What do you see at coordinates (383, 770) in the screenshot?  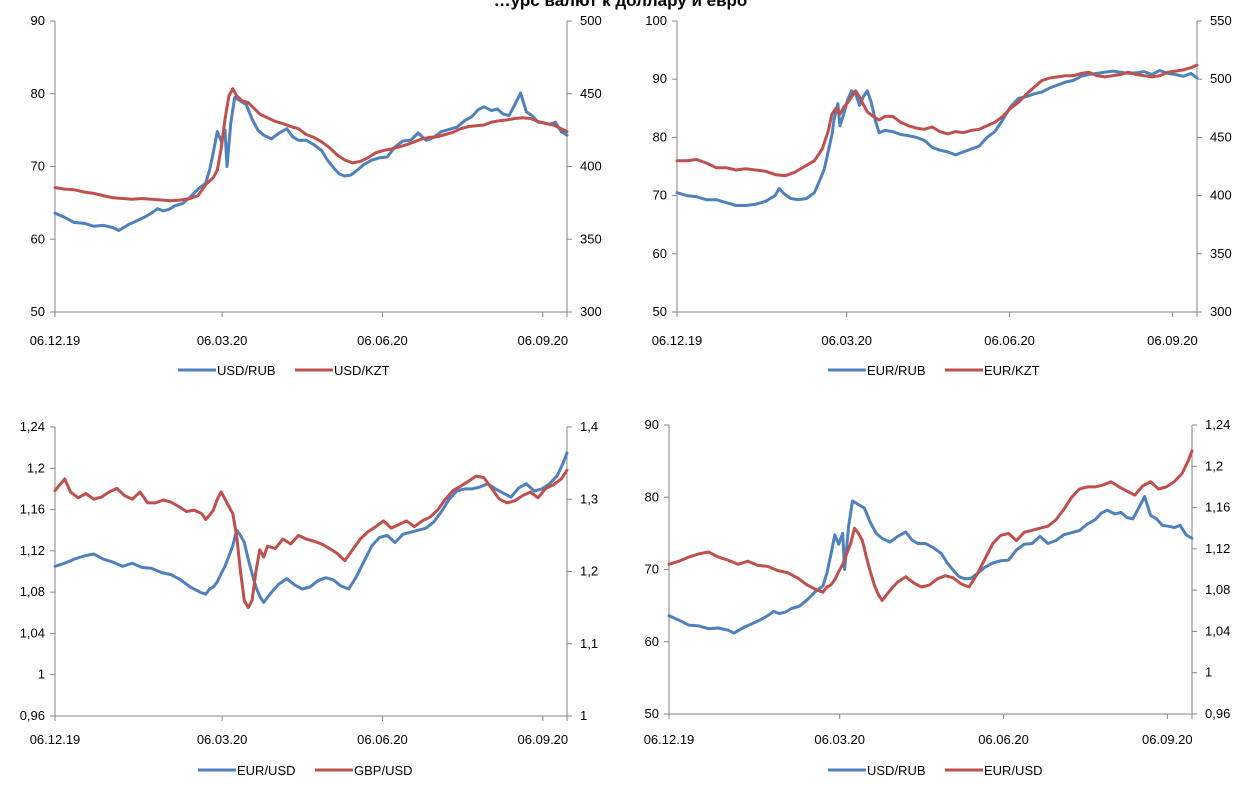 I see `legend-label: GBP/USD` at bounding box center [383, 770].